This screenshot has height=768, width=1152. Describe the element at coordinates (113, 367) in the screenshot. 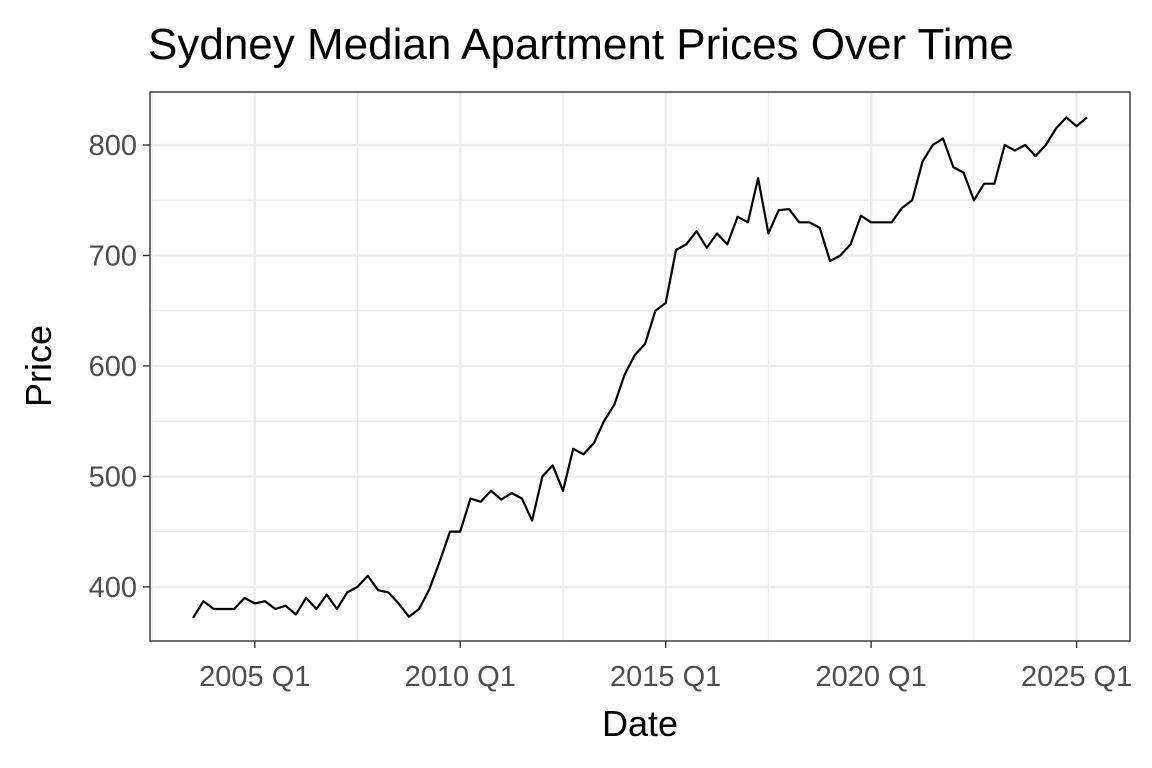

I see `y-tick-label: 600` at that location.